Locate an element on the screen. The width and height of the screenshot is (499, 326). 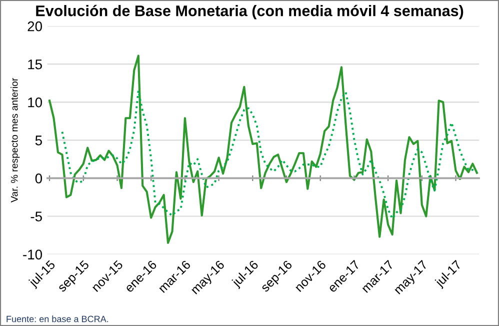
y-tick-label: -10 is located at coordinates (32, 255).